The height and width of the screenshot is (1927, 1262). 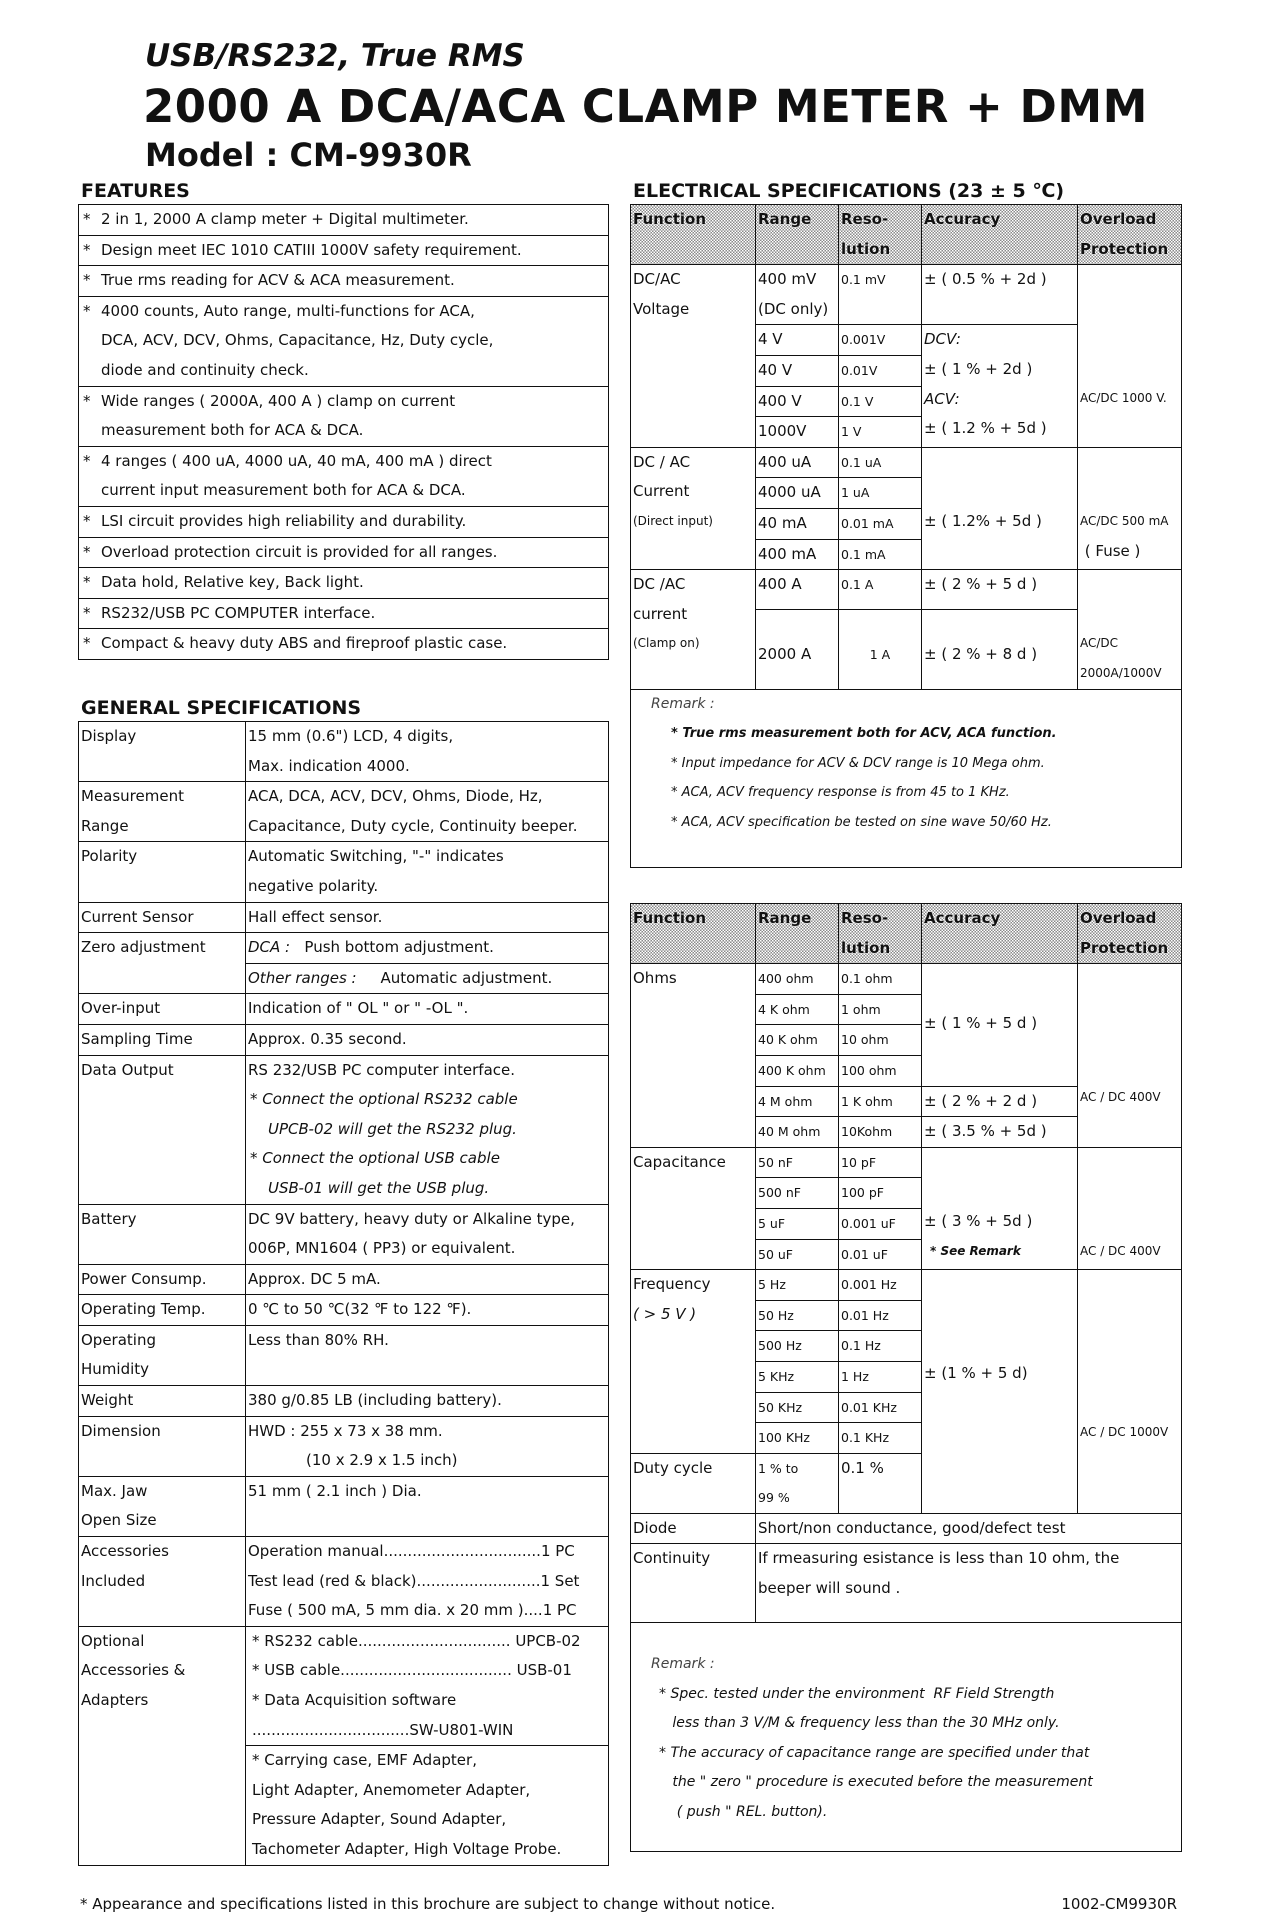 I want to click on text-cell: Reso-lution, so click(x=880, y=933).